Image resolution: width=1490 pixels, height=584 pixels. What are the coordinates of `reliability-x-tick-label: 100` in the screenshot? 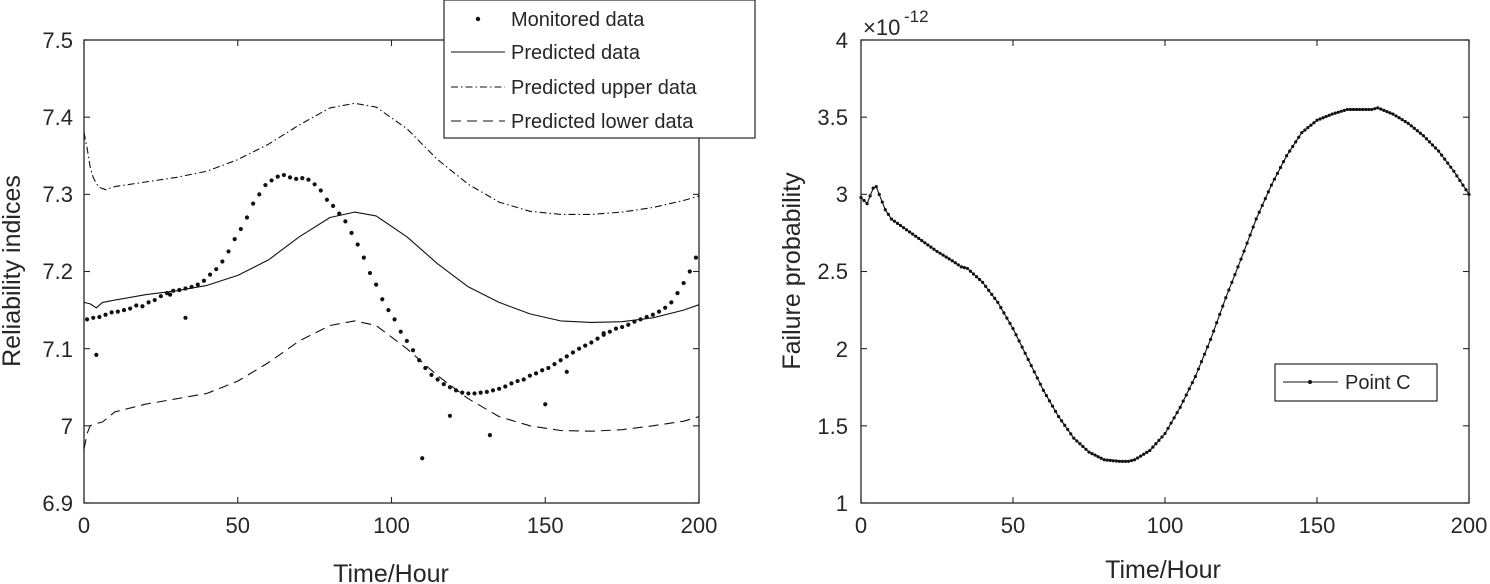 It's located at (391, 525).